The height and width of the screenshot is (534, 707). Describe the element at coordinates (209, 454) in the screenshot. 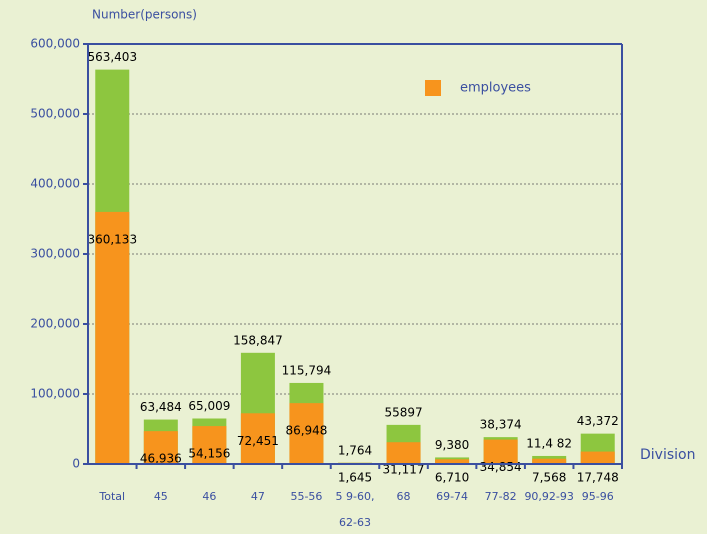

I see `data-label: 54,156` at that location.